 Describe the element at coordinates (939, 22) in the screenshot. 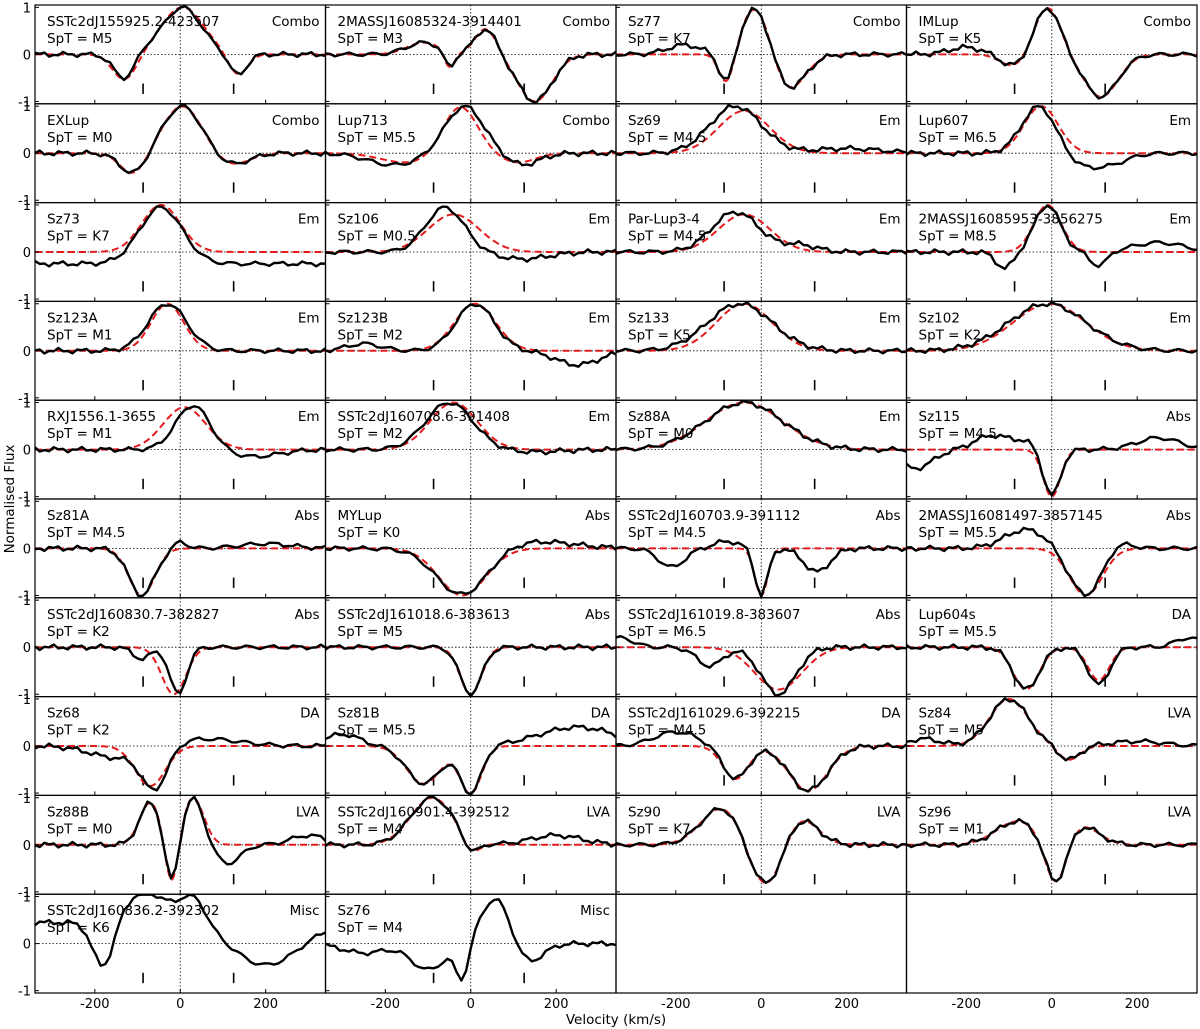

I see `panel-object-name: IMLup` at that location.